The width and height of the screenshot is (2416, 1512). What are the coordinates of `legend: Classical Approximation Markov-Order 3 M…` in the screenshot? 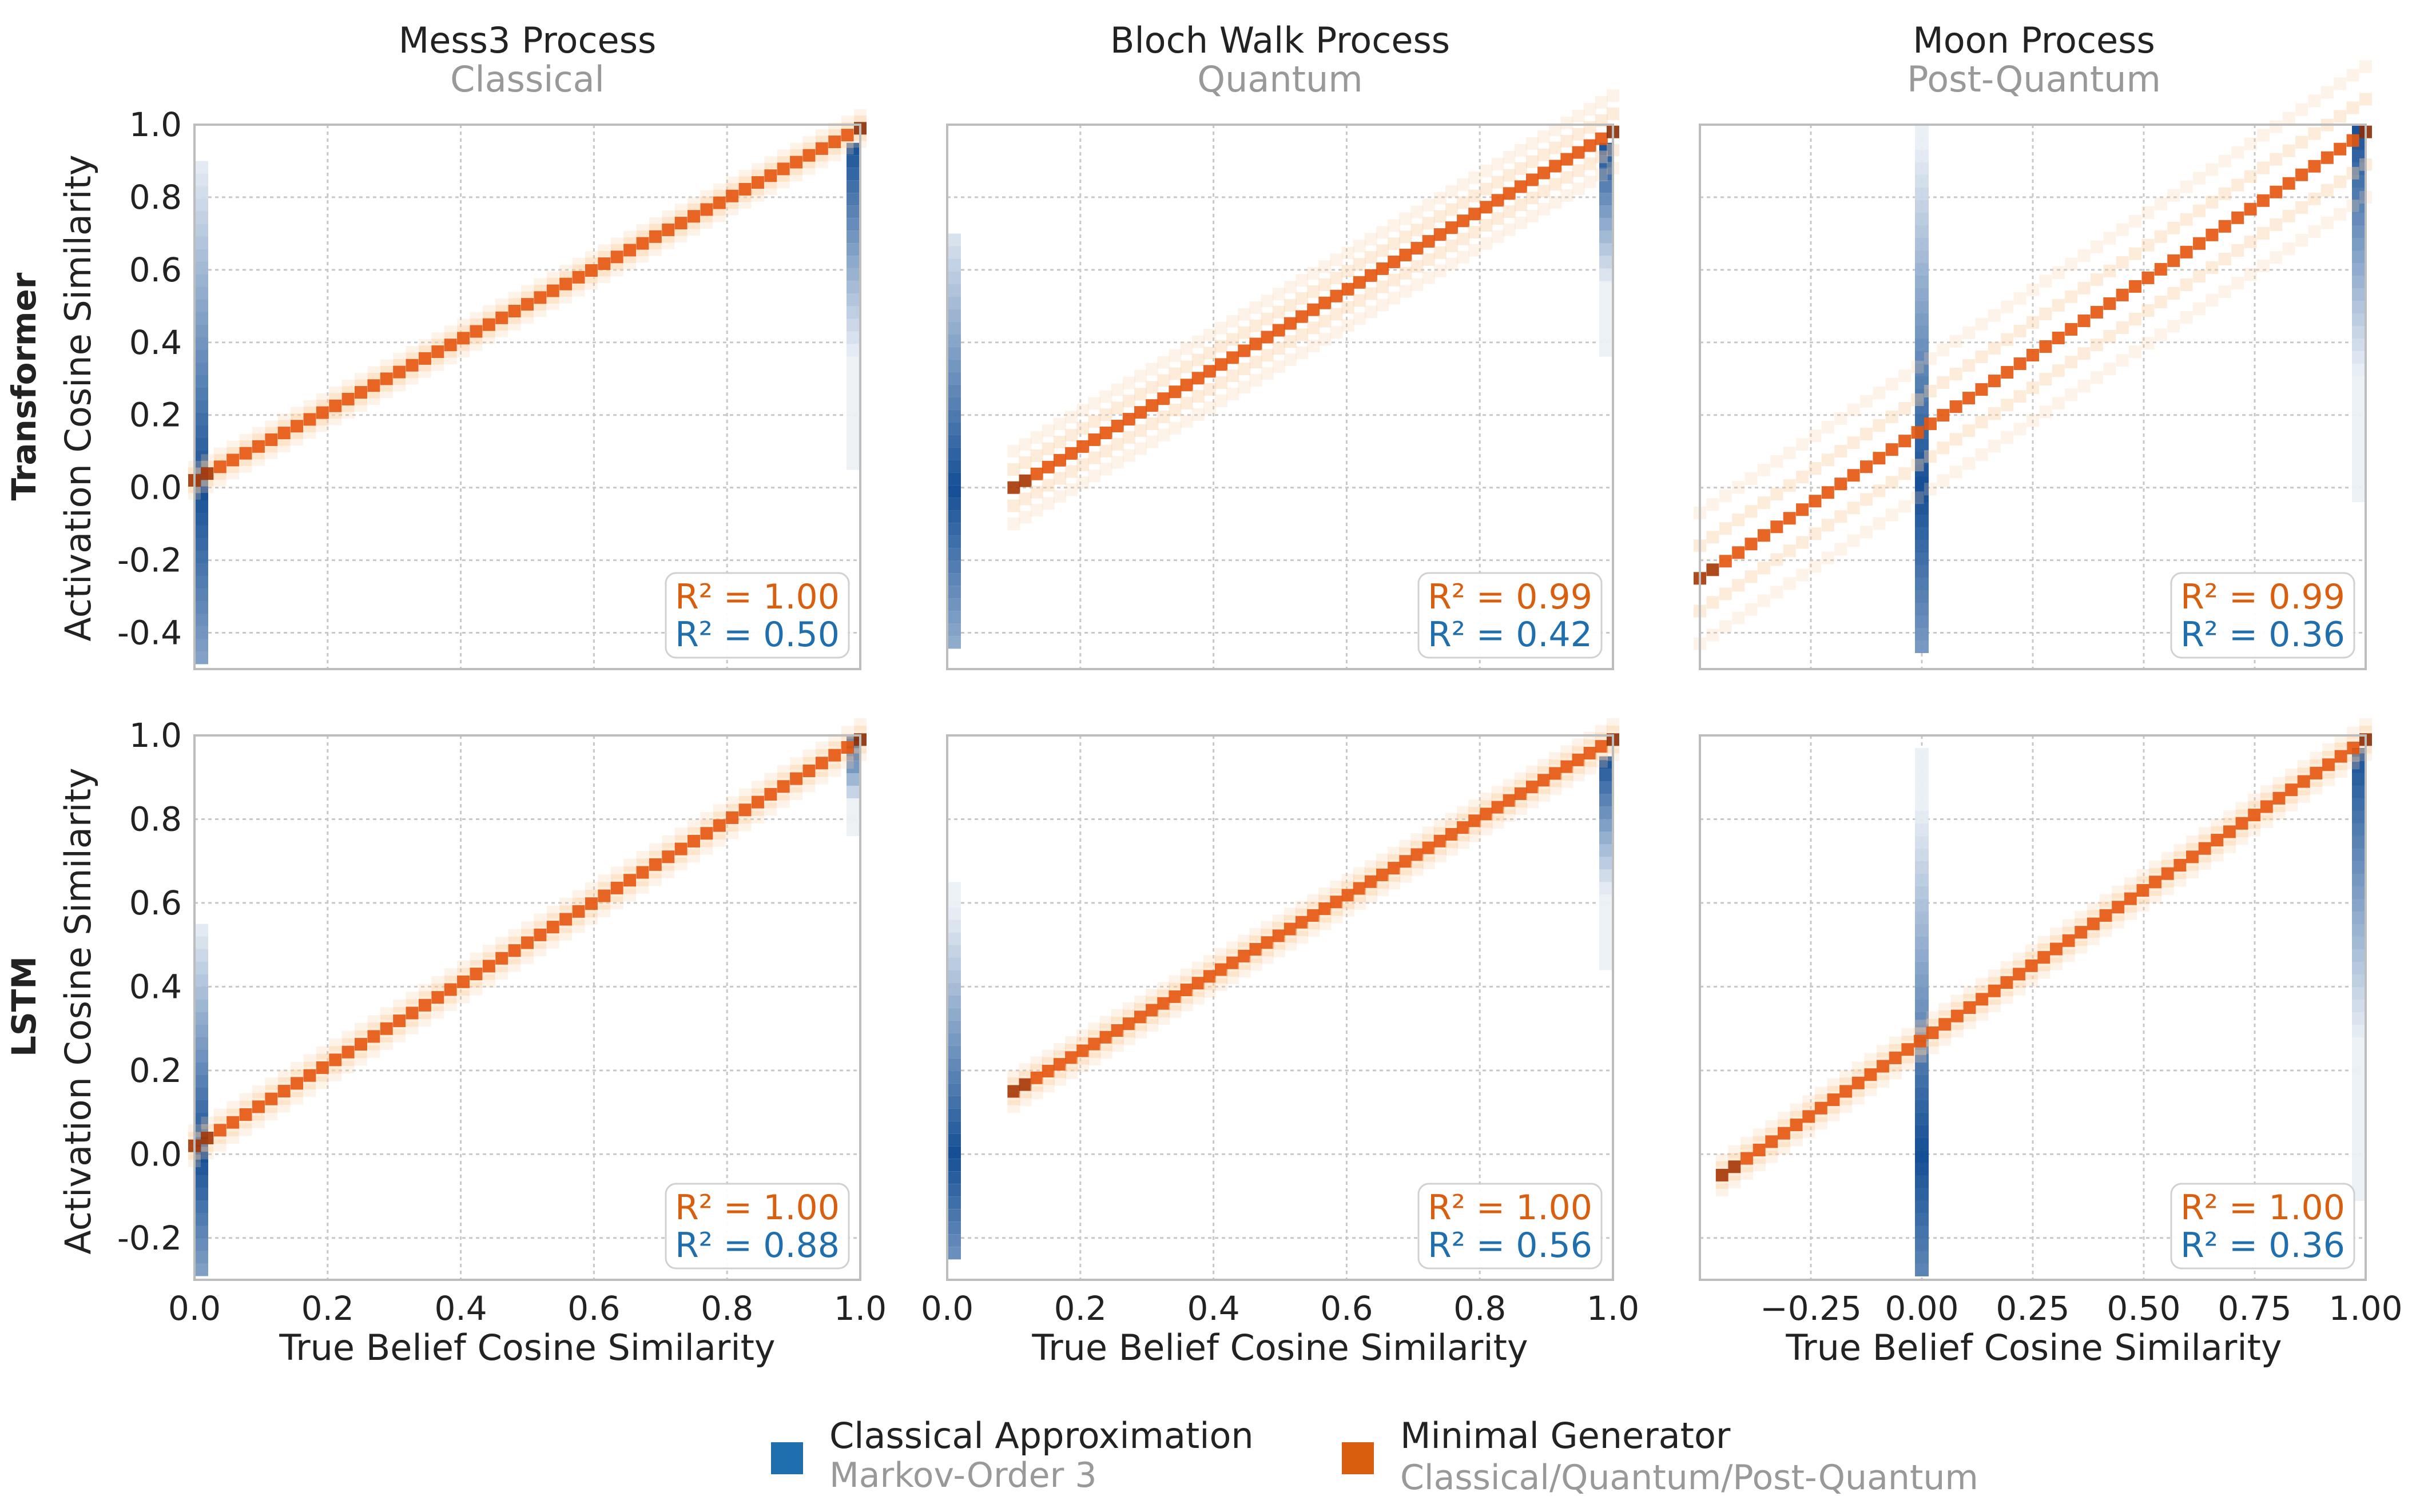 It's located at (1375, 1456).